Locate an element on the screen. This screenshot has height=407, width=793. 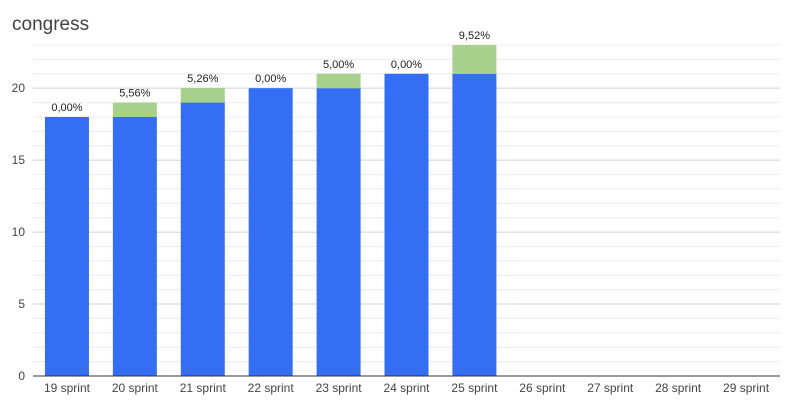
x-tick-label: 29 sprint is located at coordinates (746, 388).